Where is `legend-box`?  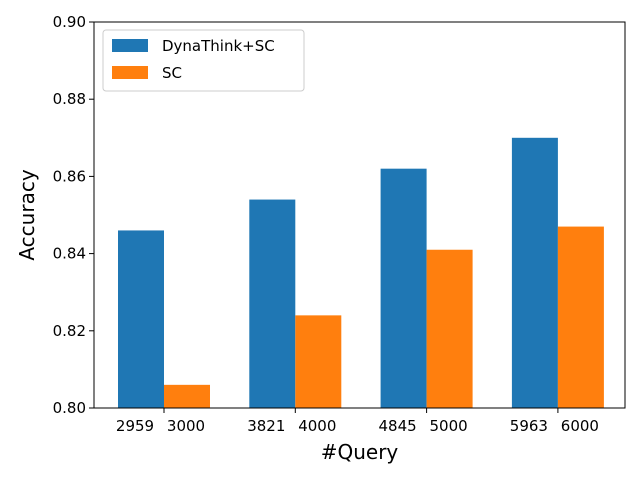
legend-box is located at coordinates (203, 60).